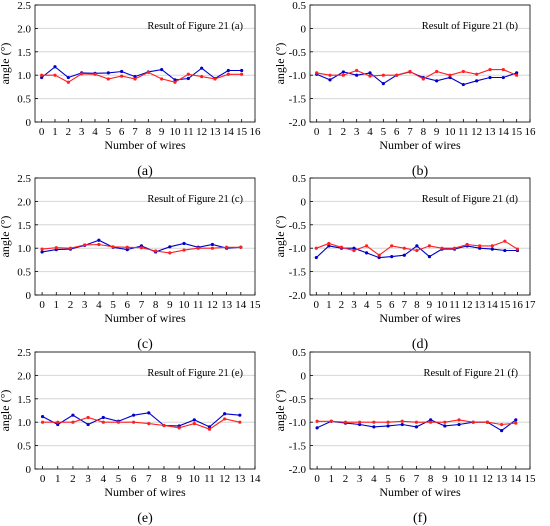  What do you see at coordinates (370, 132) in the screenshot?
I see `x-tick-label: 4` at bounding box center [370, 132].